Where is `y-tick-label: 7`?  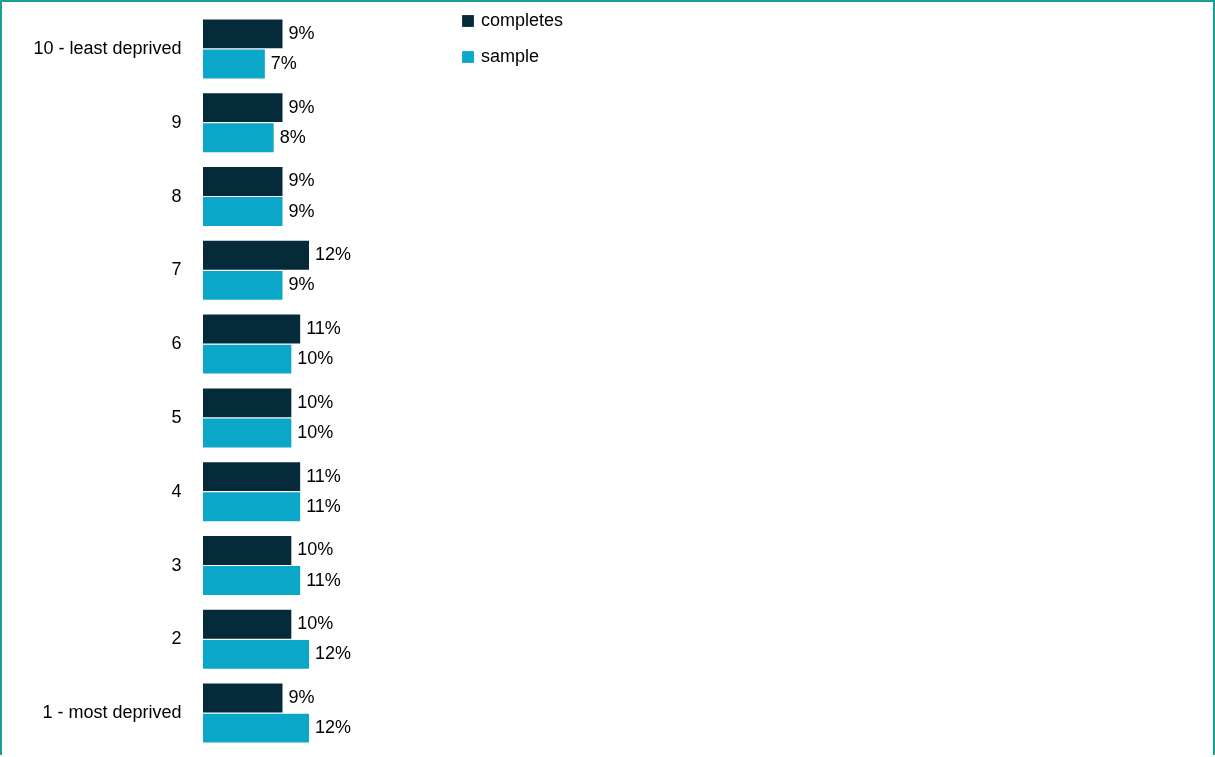 y-tick-label: 7 is located at coordinates (176, 269).